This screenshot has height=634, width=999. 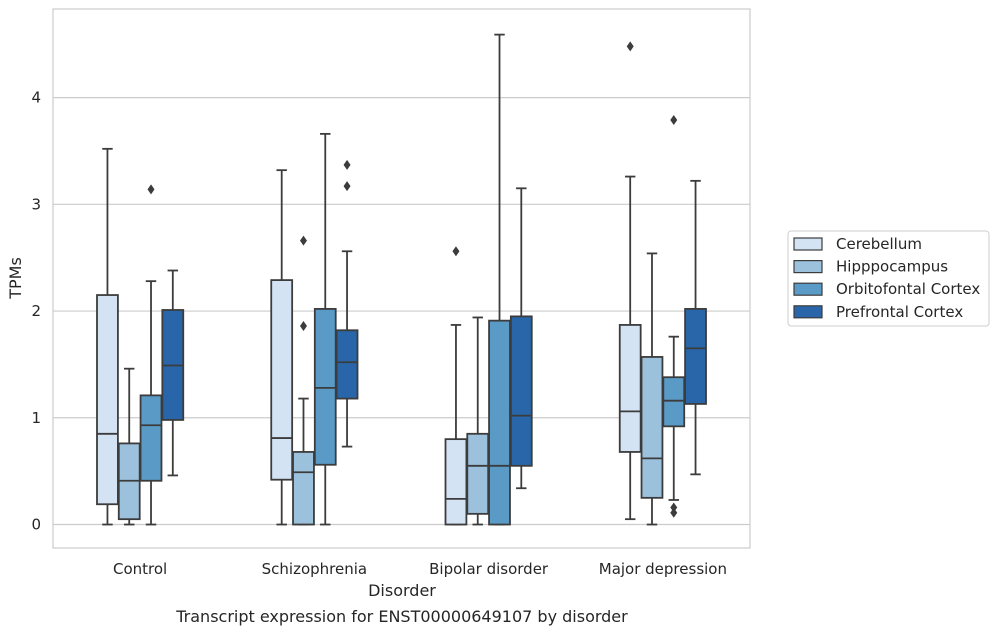 What do you see at coordinates (36, 418) in the screenshot?
I see `y-tick-label: 1` at bounding box center [36, 418].